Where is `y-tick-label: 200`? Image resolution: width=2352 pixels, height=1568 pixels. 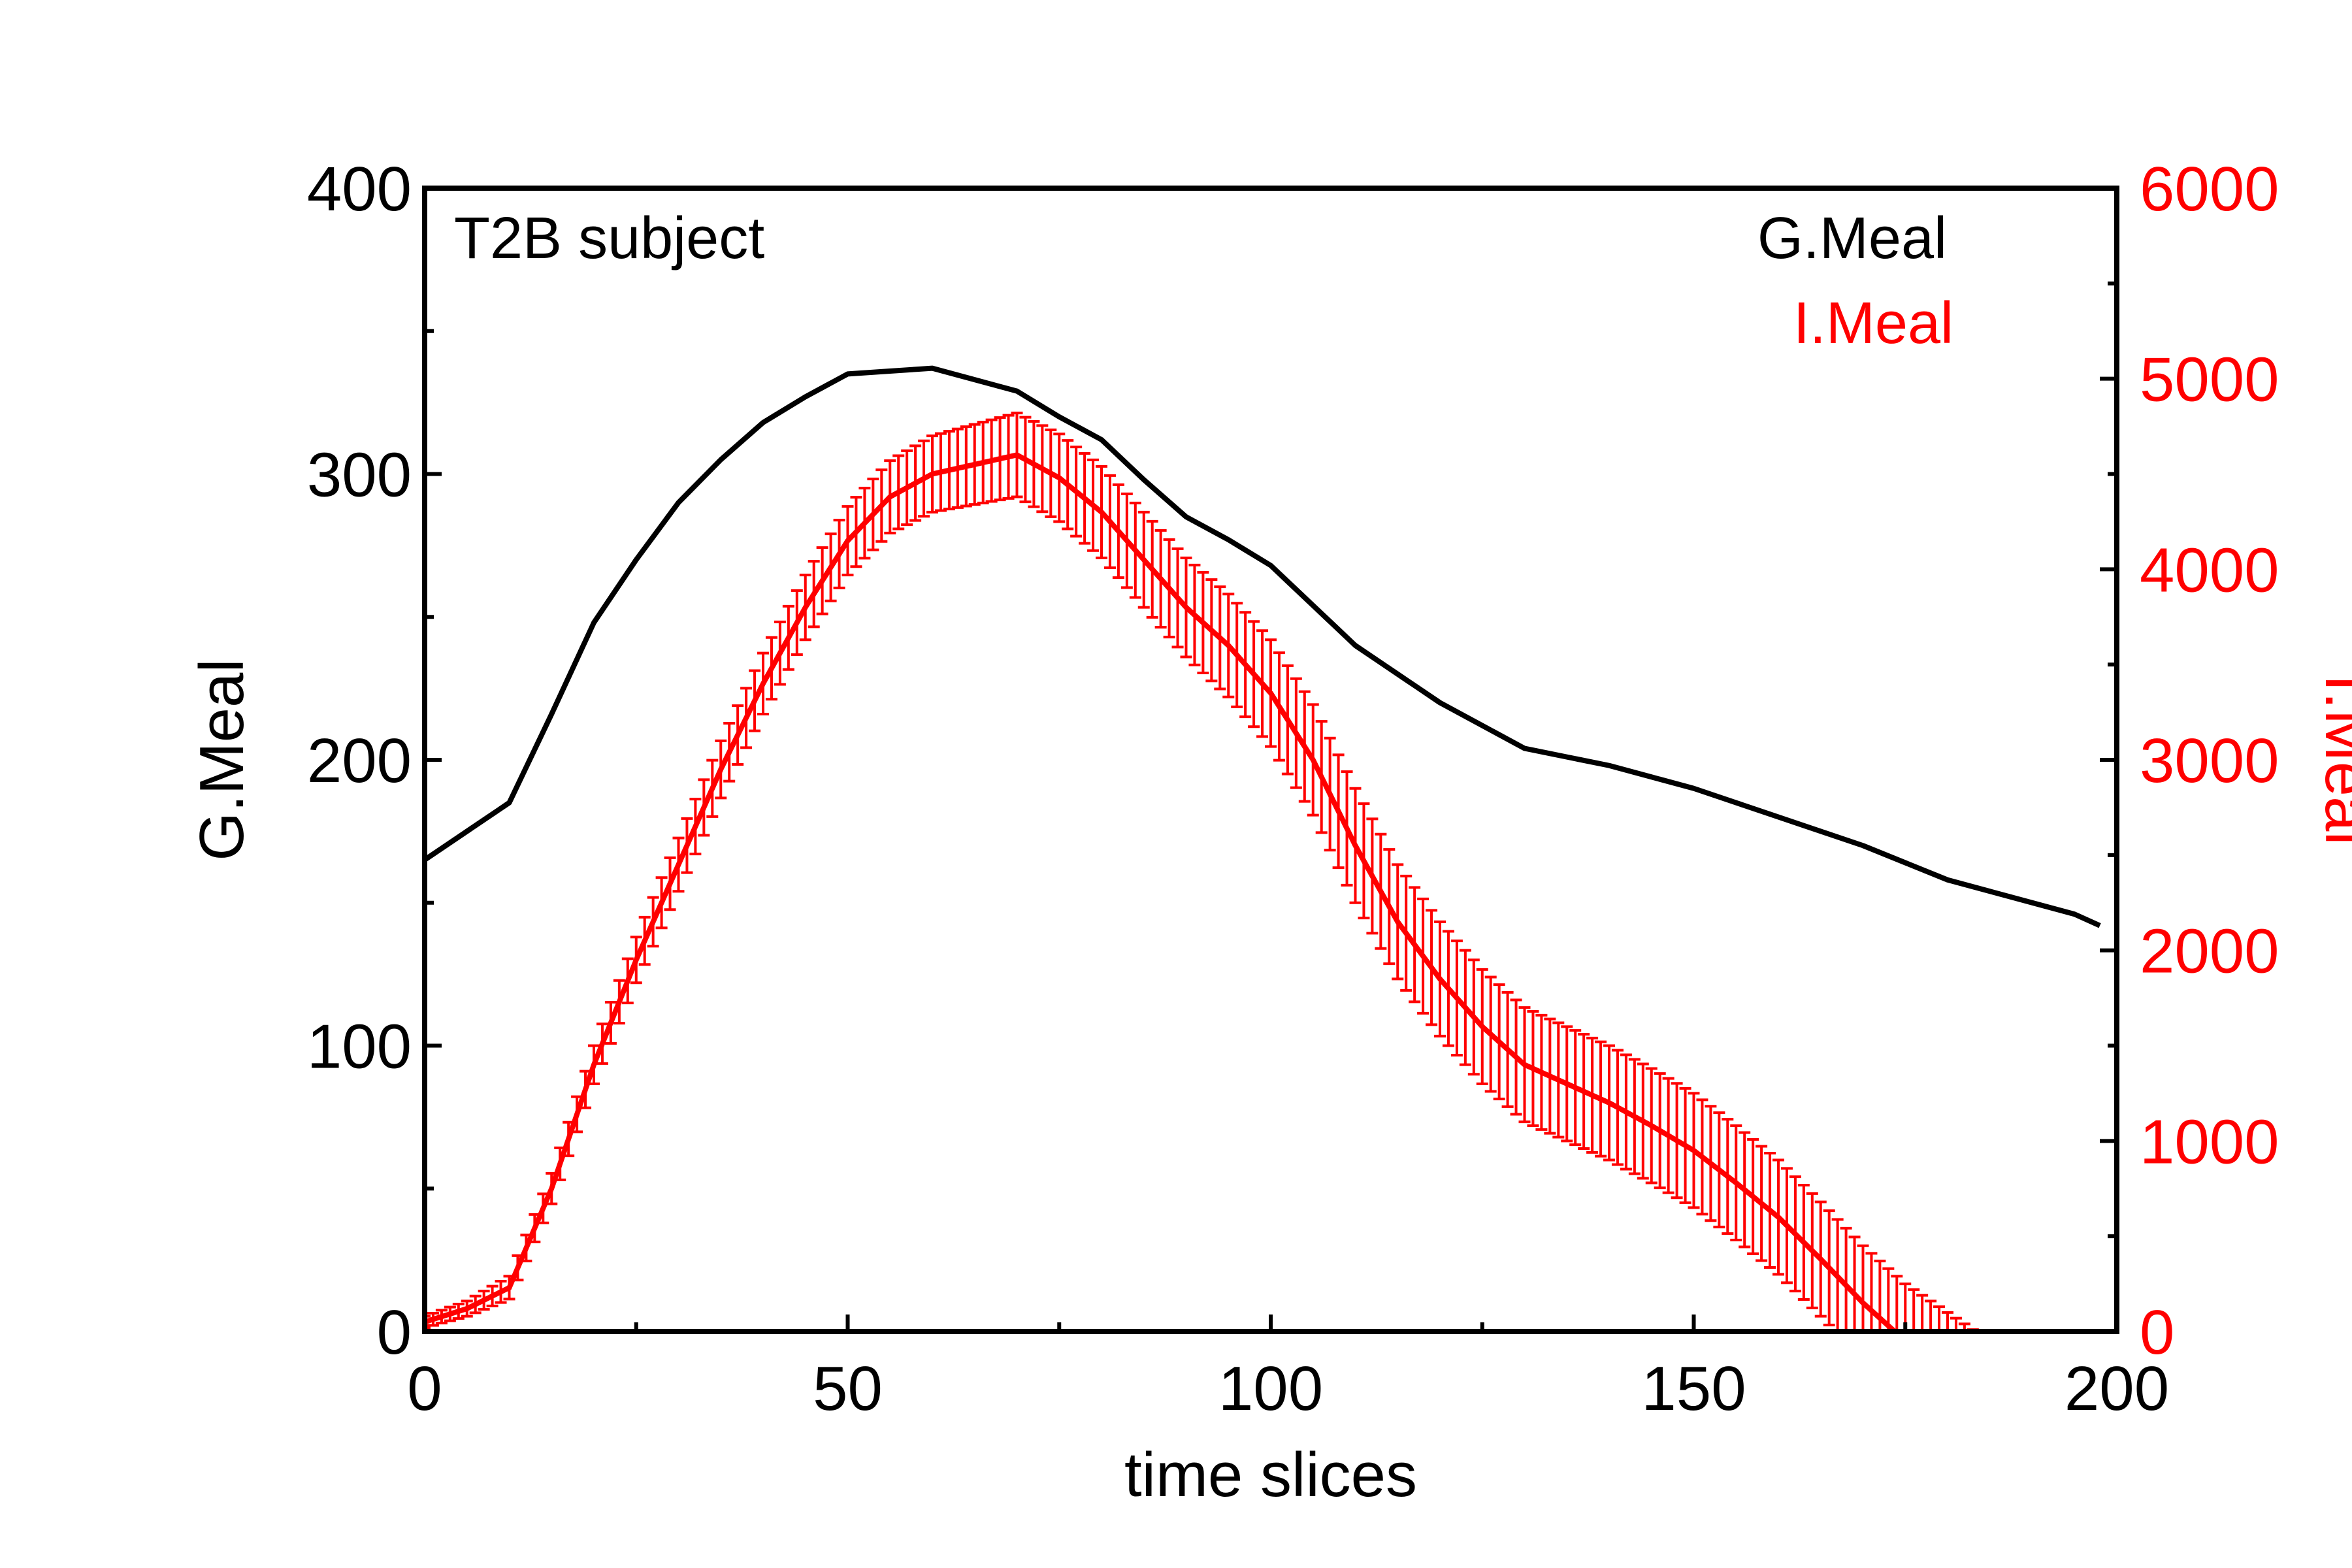 y-tick-label: 200 is located at coordinates (359, 761).